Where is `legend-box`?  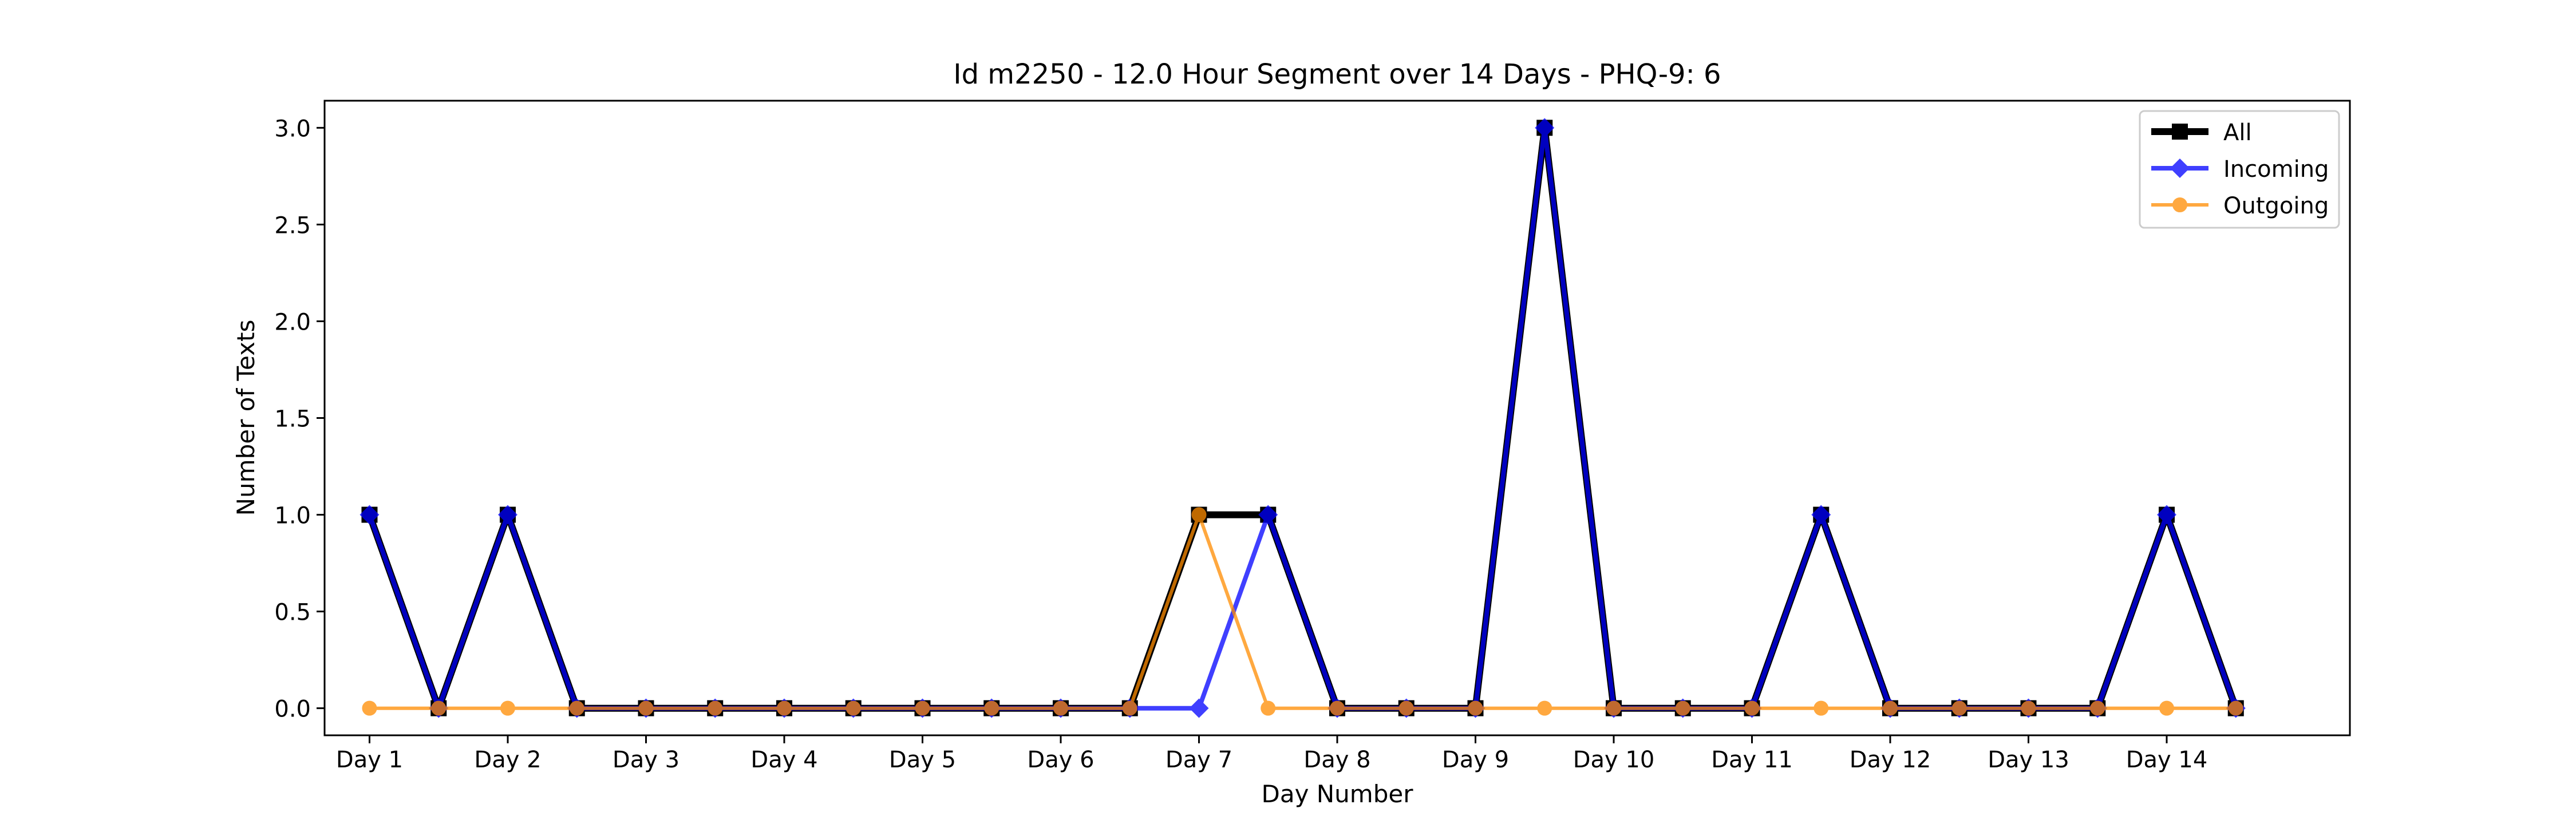 legend-box is located at coordinates (2239, 169).